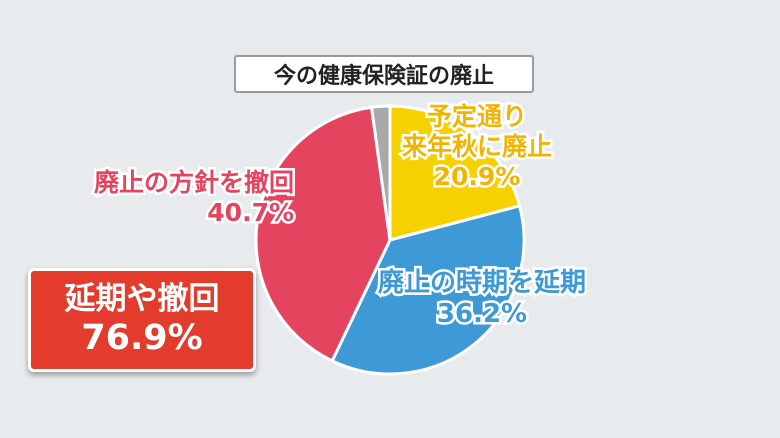  Describe the element at coordinates (142, 337) in the screenshot. I see `summary-value: 76.9%` at that location.